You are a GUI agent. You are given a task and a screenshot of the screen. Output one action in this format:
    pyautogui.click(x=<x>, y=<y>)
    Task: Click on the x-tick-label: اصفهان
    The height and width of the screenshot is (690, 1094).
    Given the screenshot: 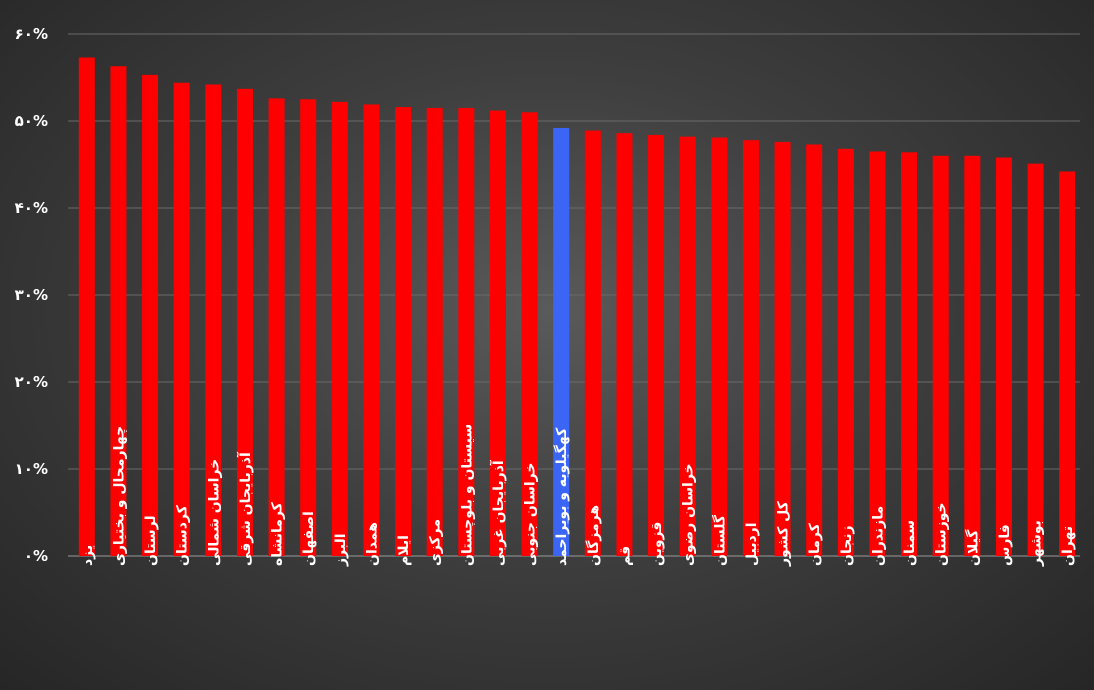 What is the action you would take?
    pyautogui.click(x=309, y=538)
    